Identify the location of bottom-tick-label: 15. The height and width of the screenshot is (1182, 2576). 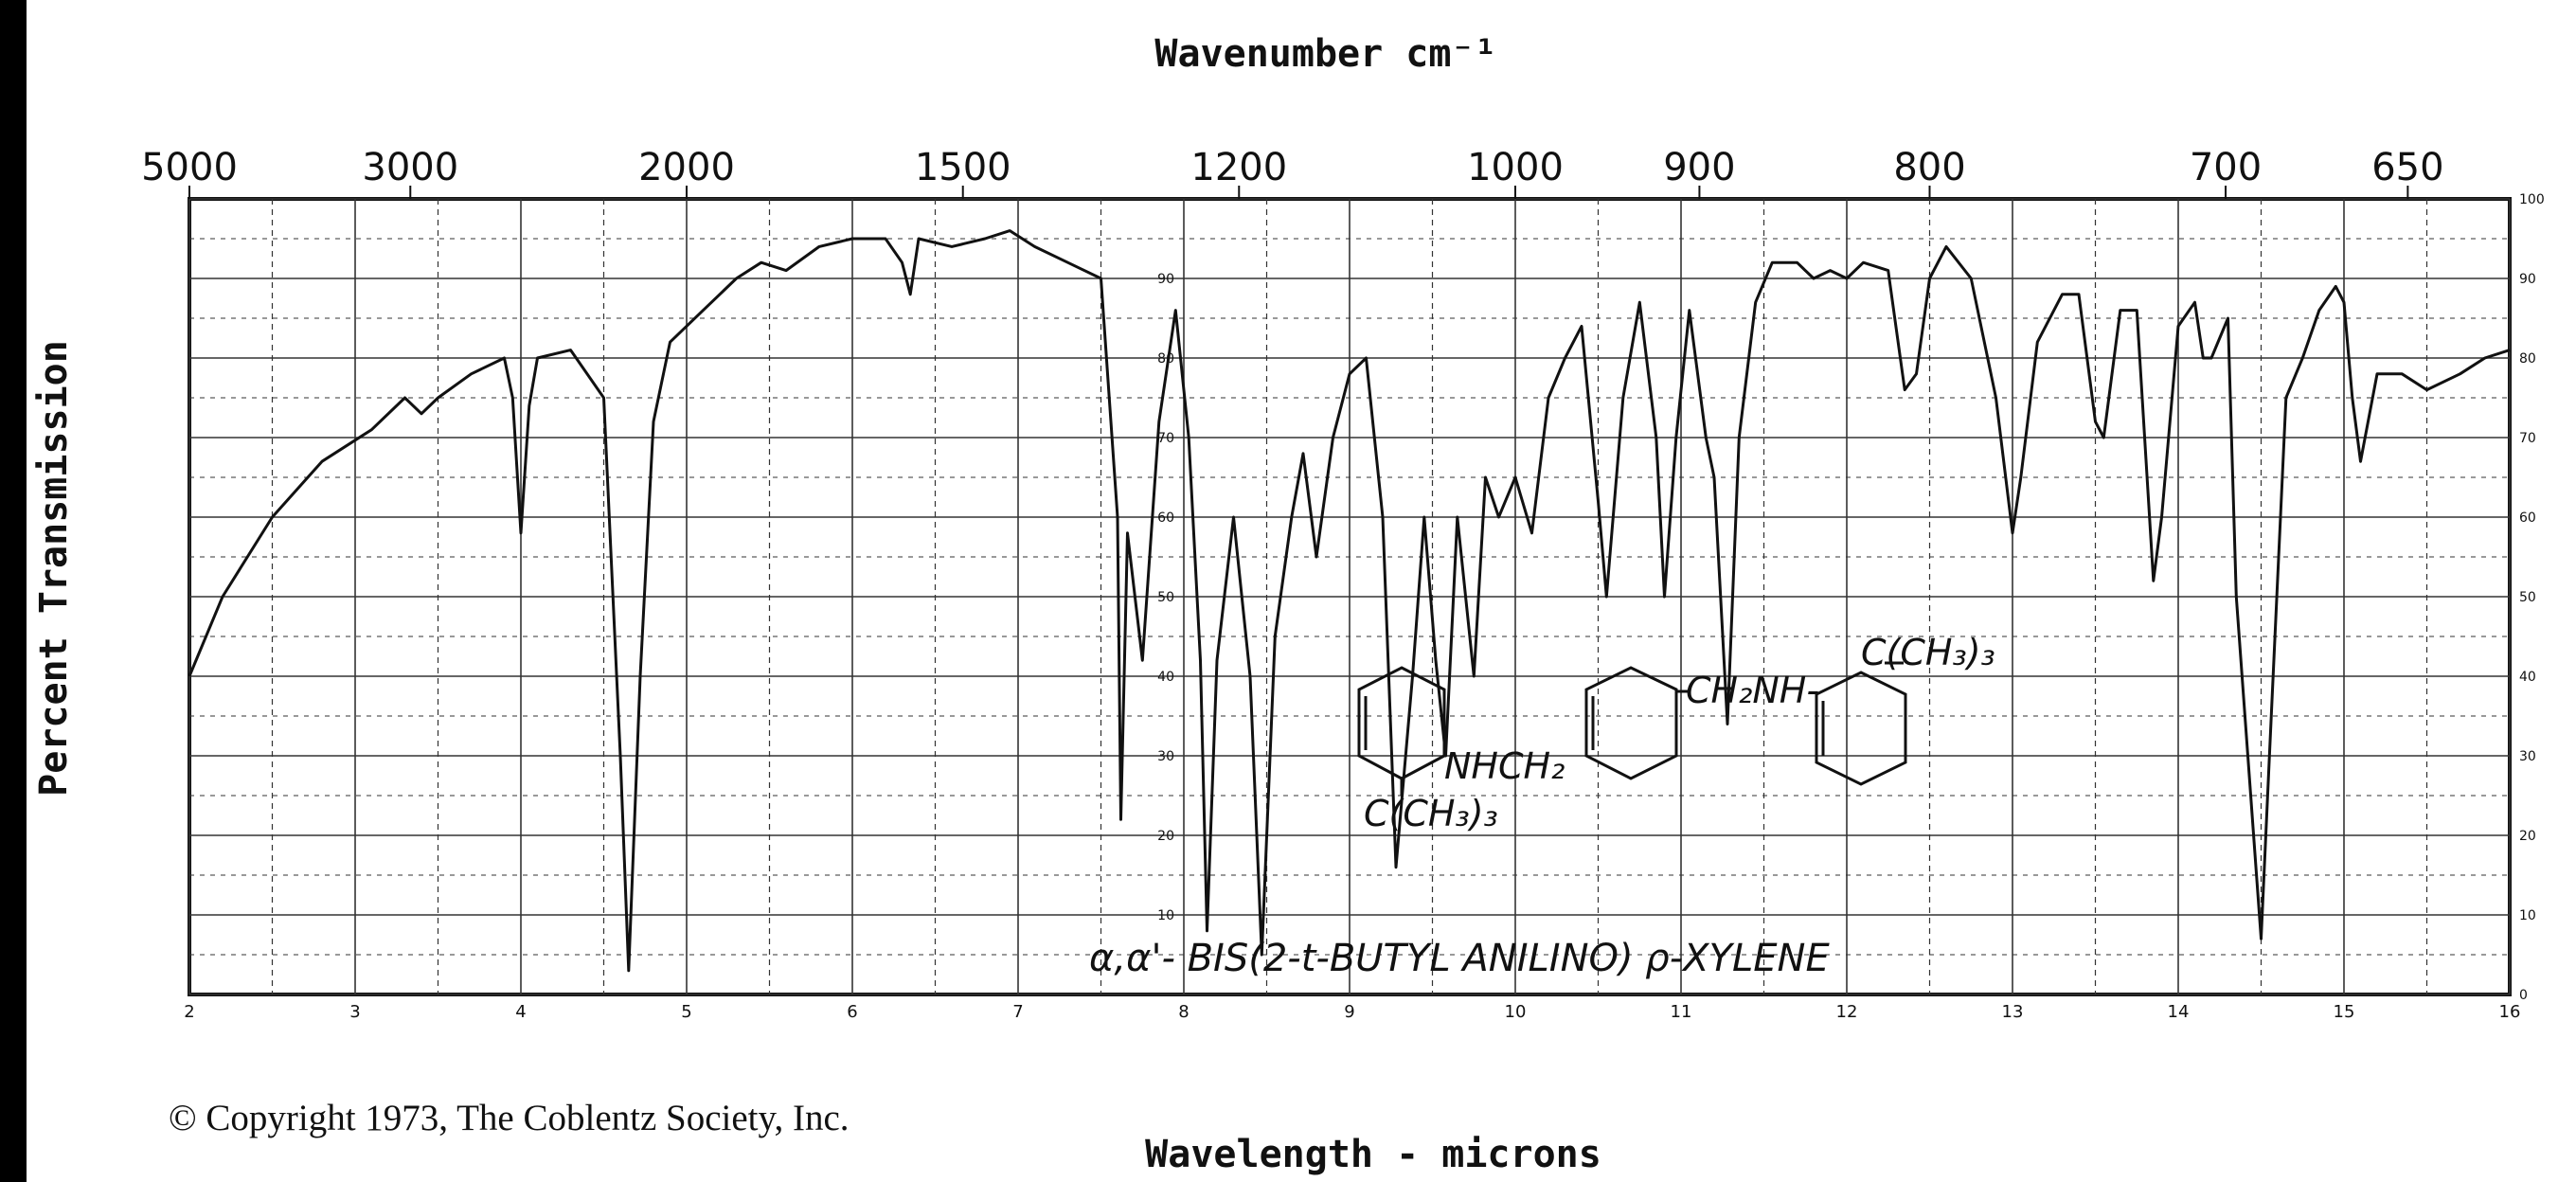
(2344, 1012).